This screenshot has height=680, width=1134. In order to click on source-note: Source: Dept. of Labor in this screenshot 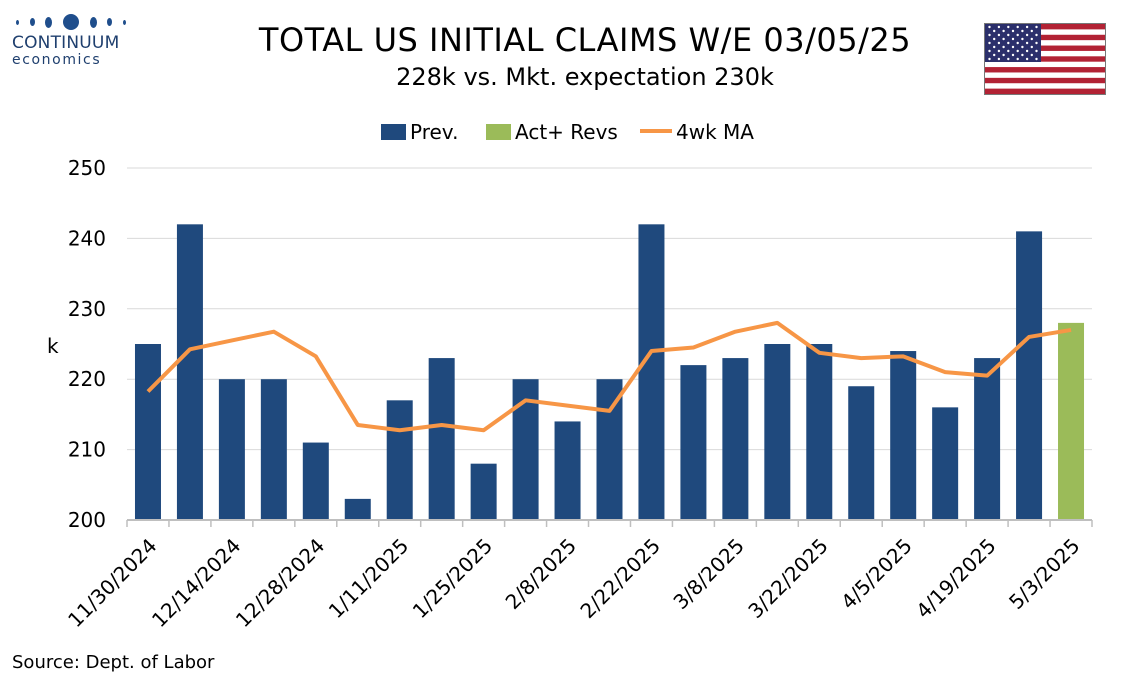, I will do `click(113, 662)`.